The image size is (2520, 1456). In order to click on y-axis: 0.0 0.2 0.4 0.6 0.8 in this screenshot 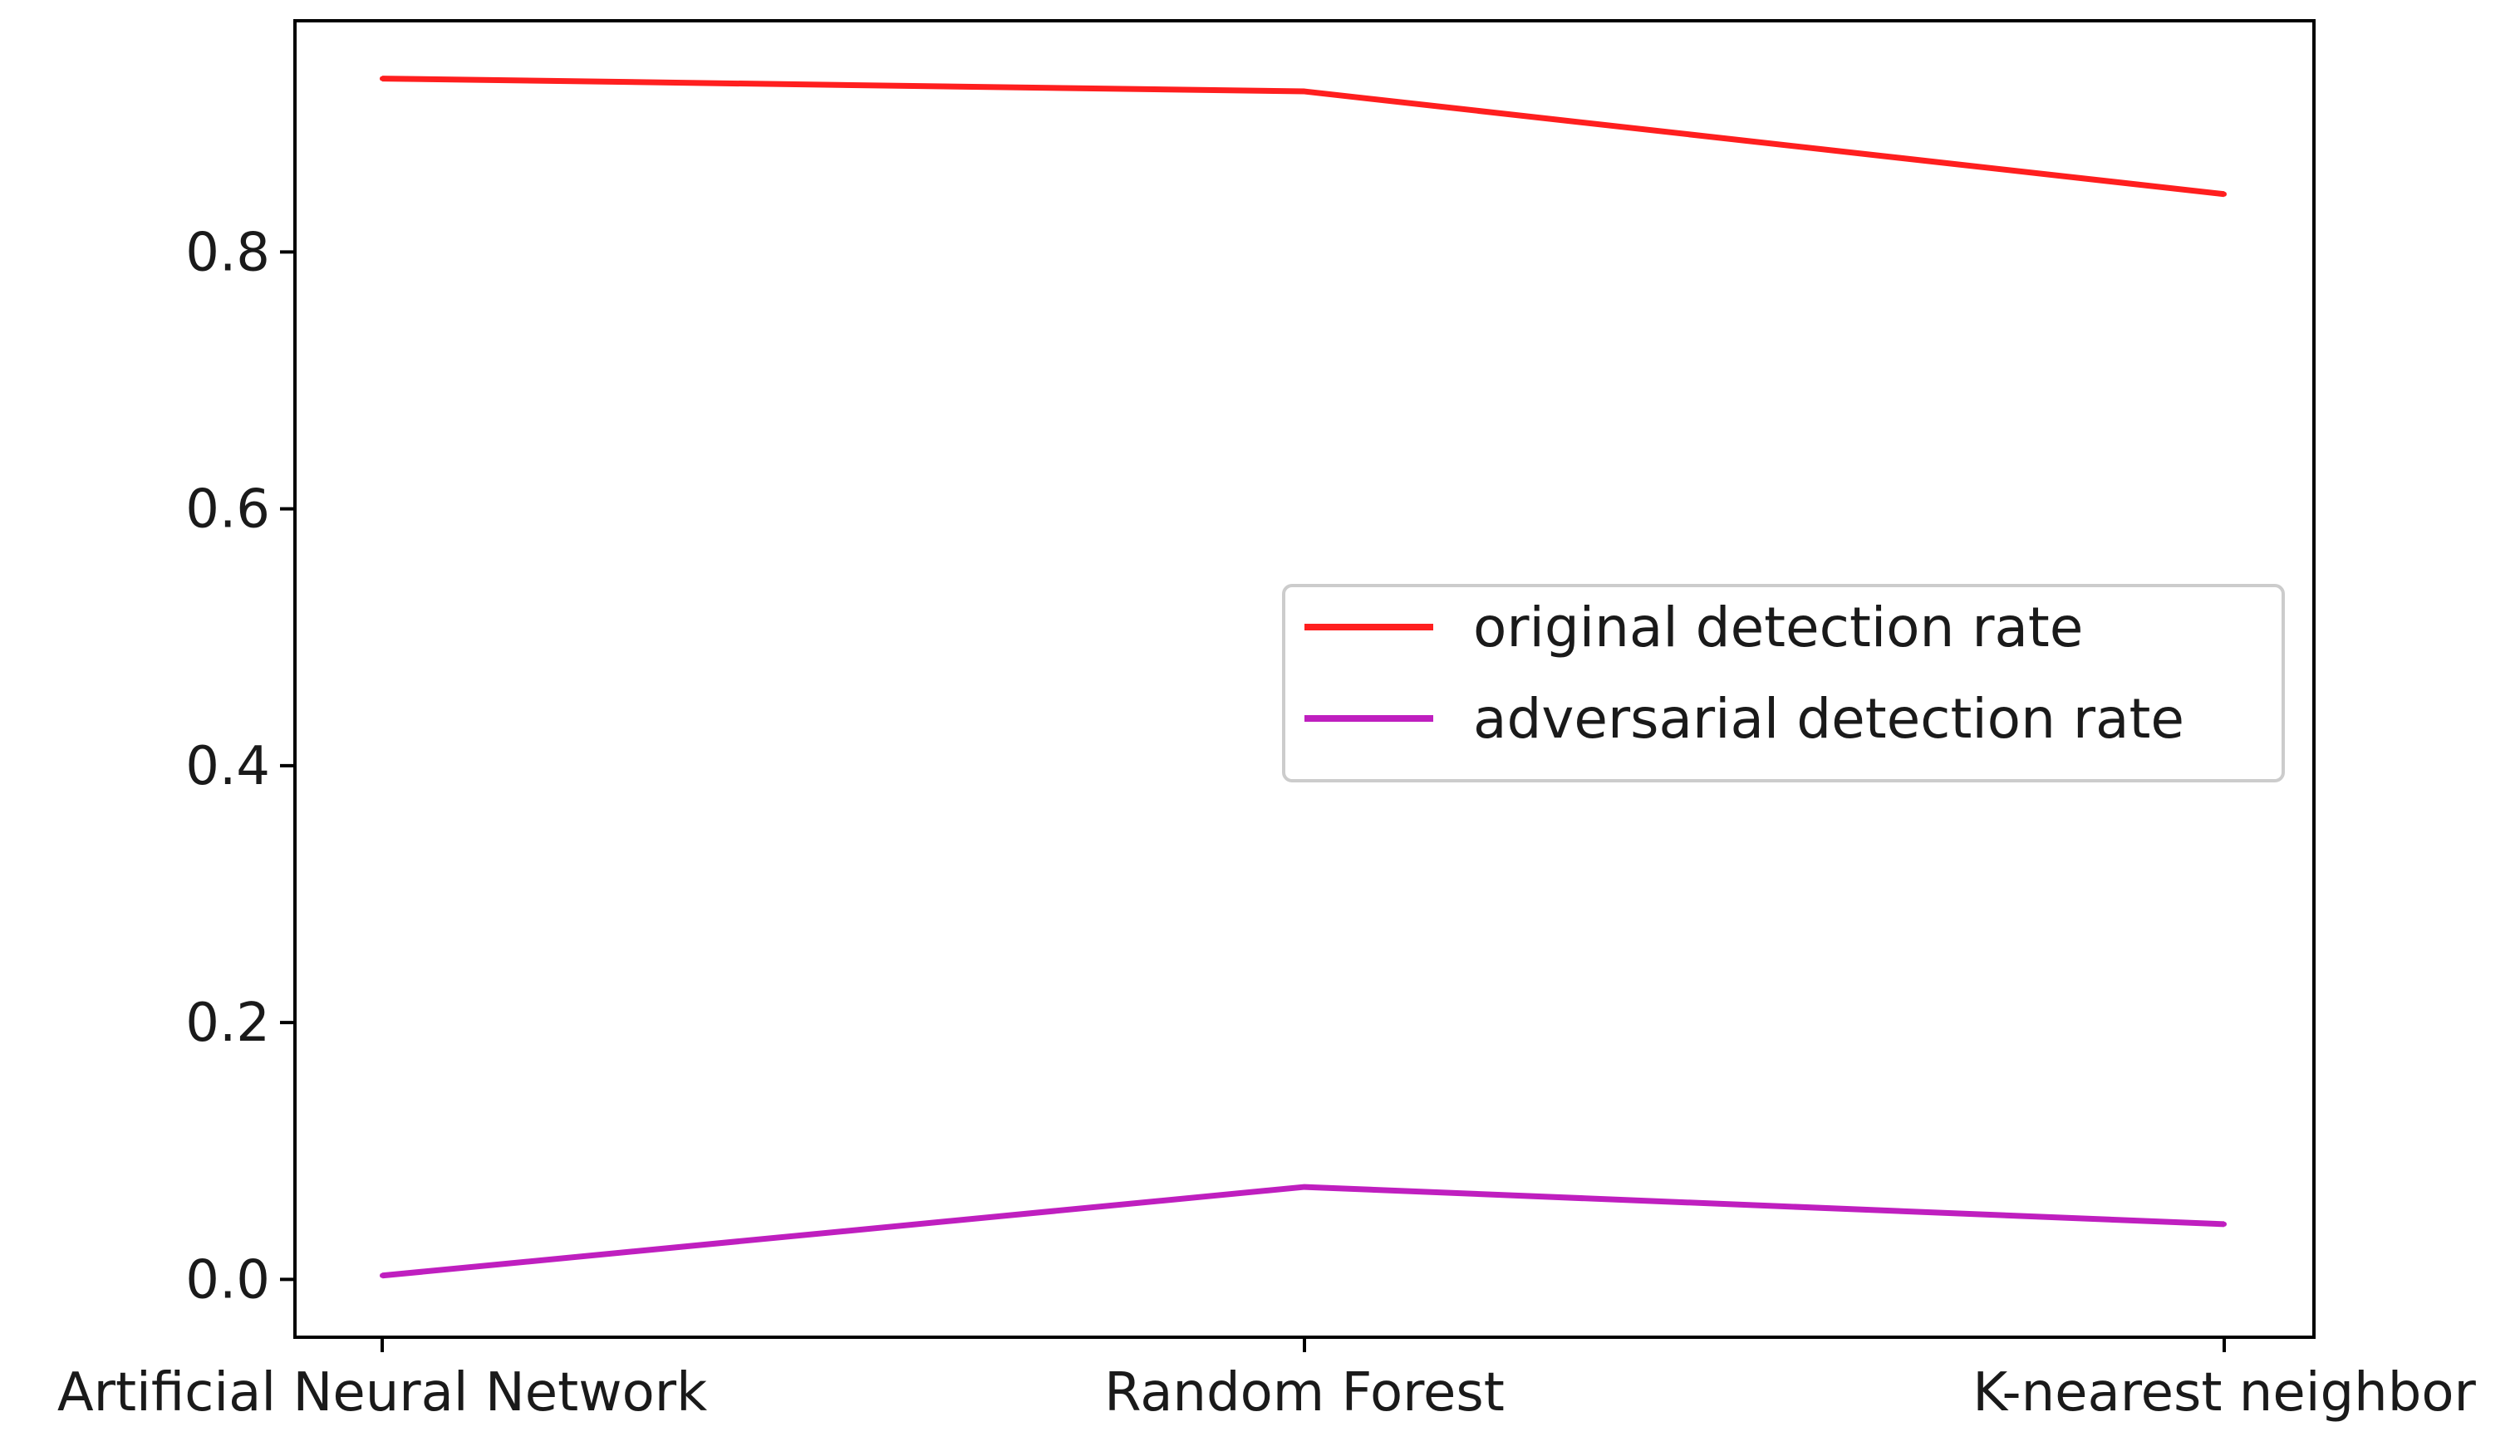, I will do `click(240, 766)`.